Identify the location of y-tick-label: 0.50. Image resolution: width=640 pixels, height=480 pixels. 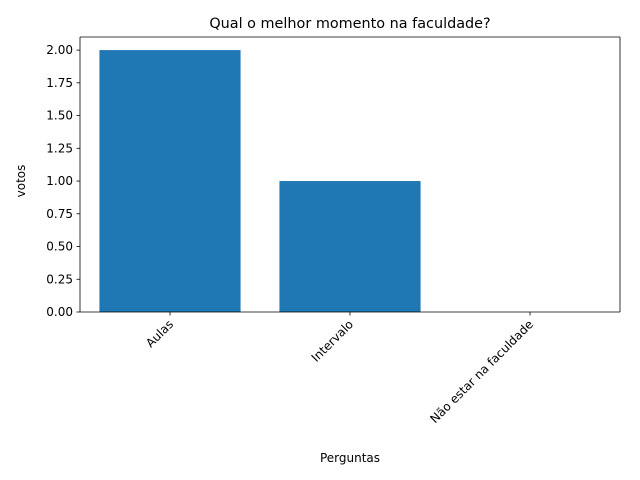
(59, 247).